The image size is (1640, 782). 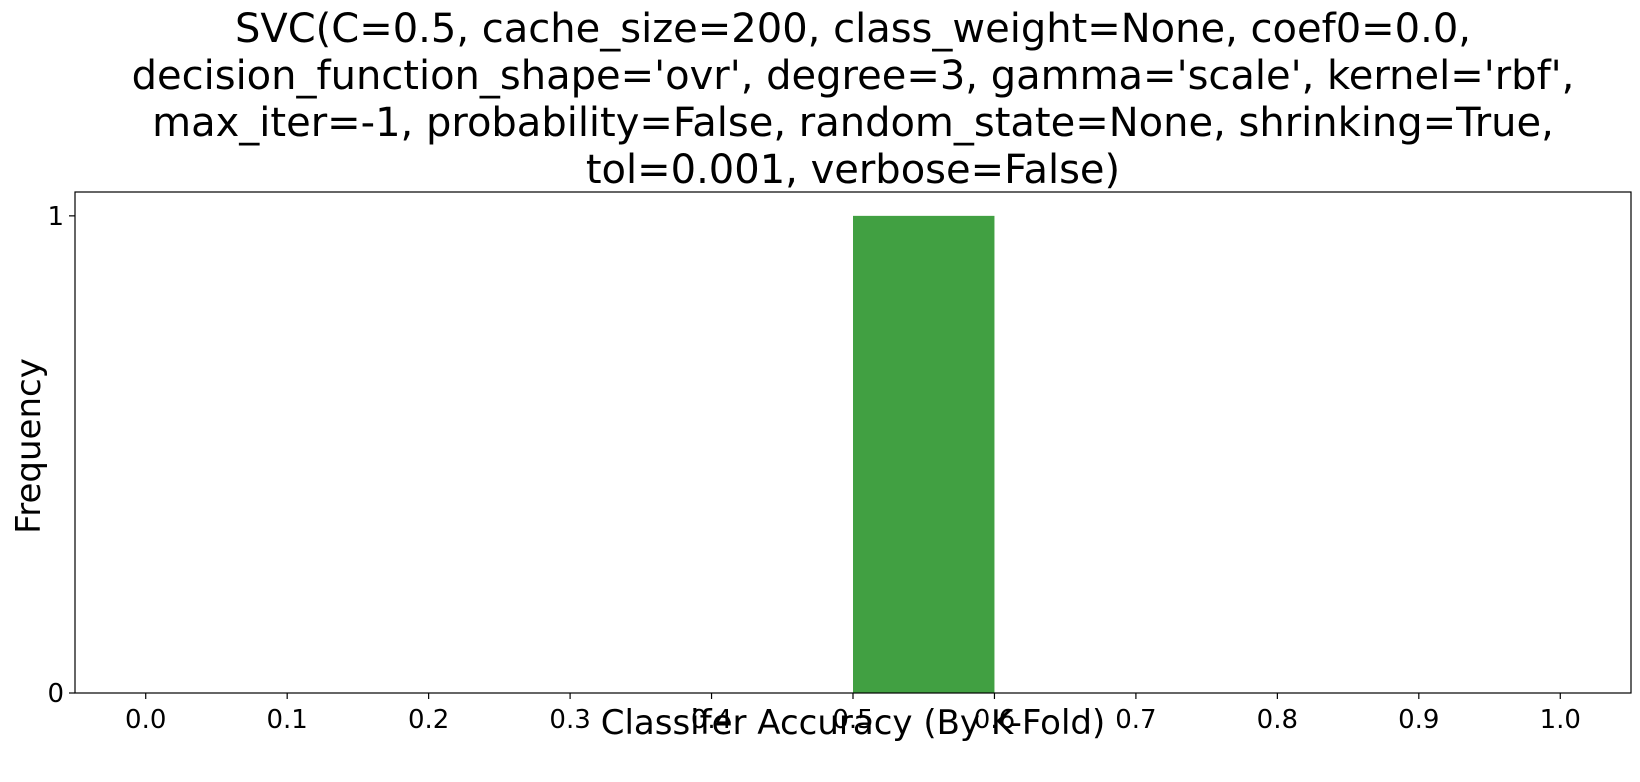 What do you see at coordinates (852, 720) in the screenshot?
I see `x-tick-label: 0.5` at bounding box center [852, 720].